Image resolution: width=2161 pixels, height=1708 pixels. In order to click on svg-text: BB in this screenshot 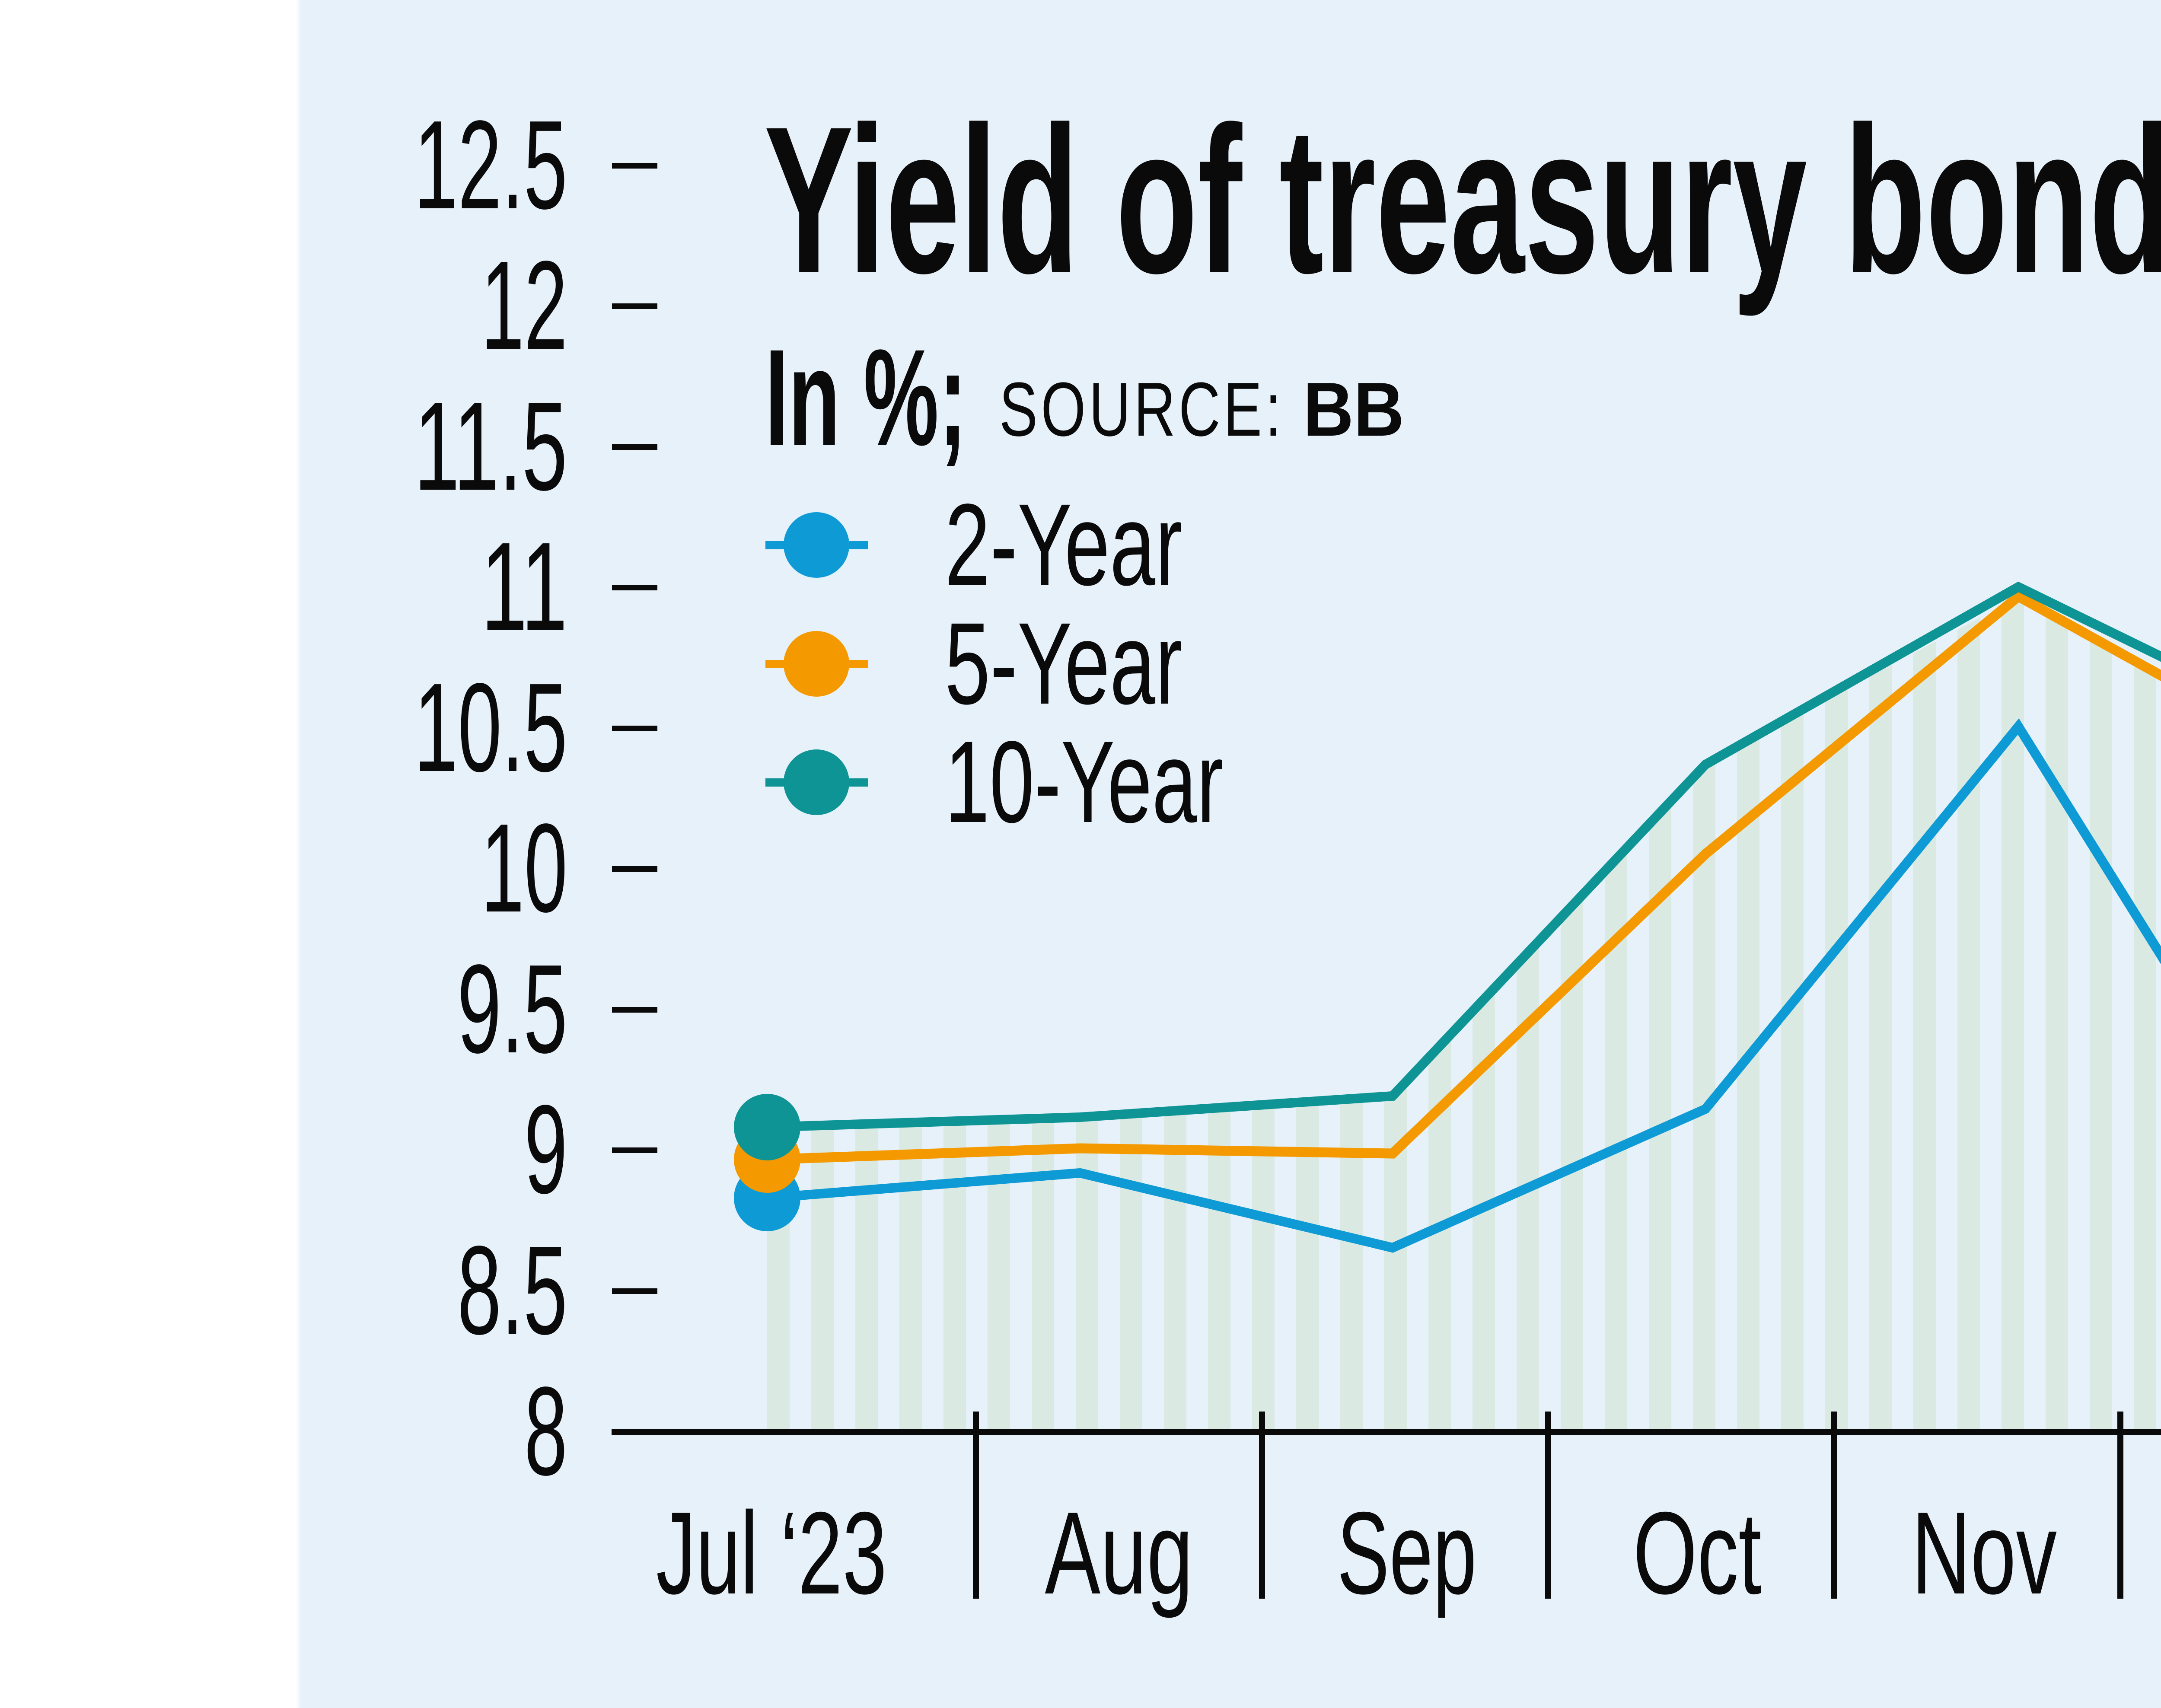, I will do `click(1353, 409)`.